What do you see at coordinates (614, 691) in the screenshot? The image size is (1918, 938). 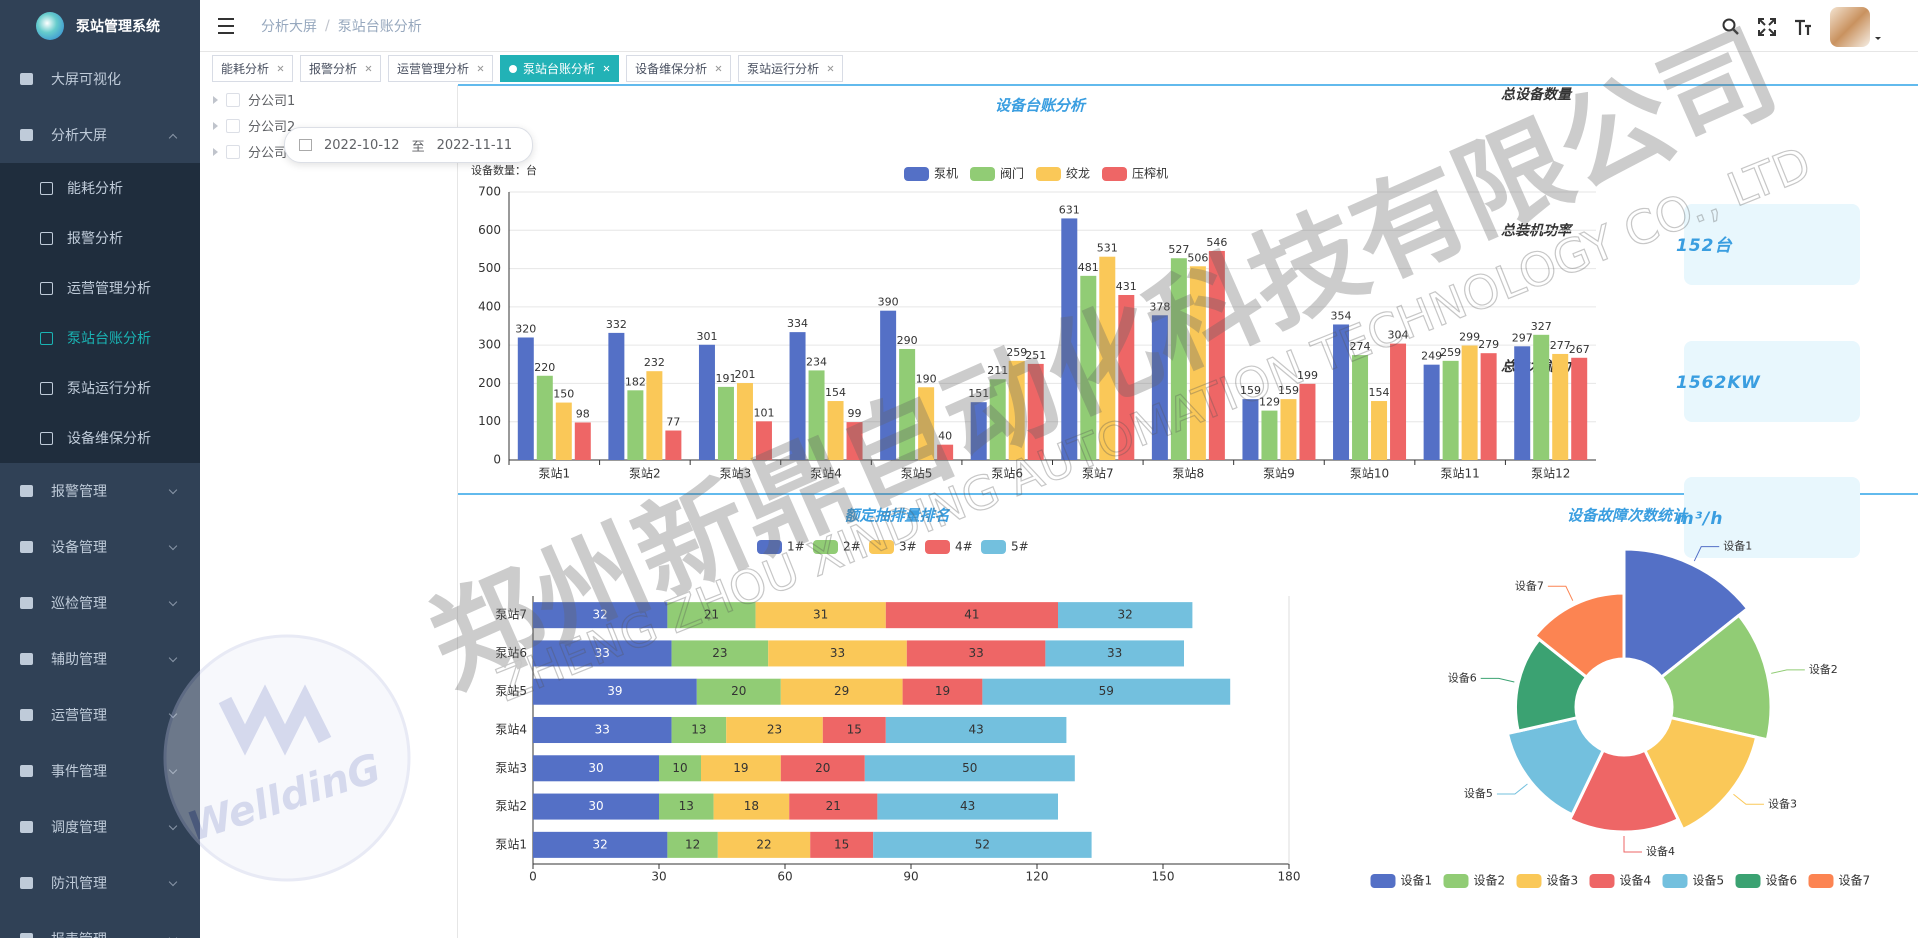 I see `segment-value-label: 39` at bounding box center [614, 691].